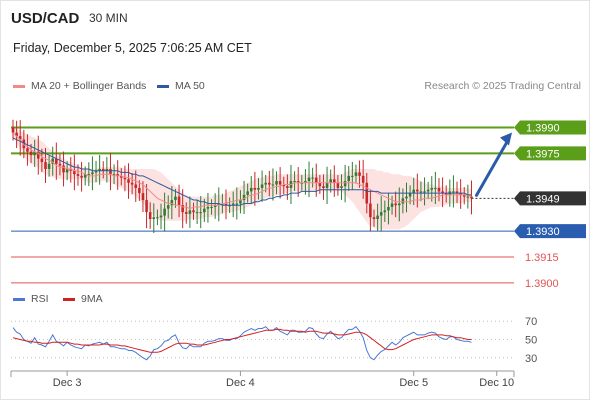  Describe the element at coordinates (502, 86) in the screenshot. I see `copyright-label: Research © 2025 Trading Central` at that location.